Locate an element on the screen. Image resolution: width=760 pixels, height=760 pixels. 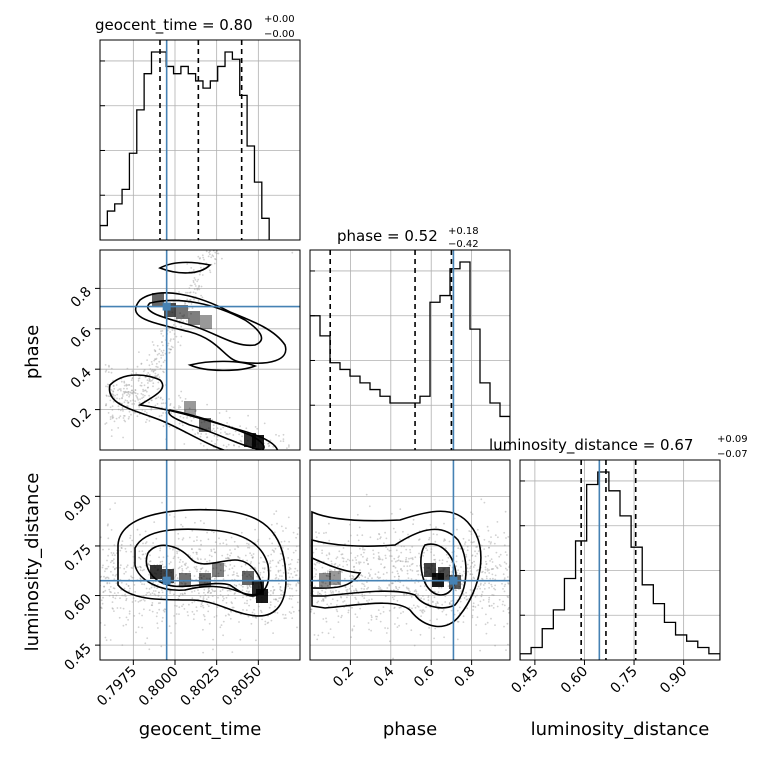
histogram-geocent_time is located at coordinates (185, 145).